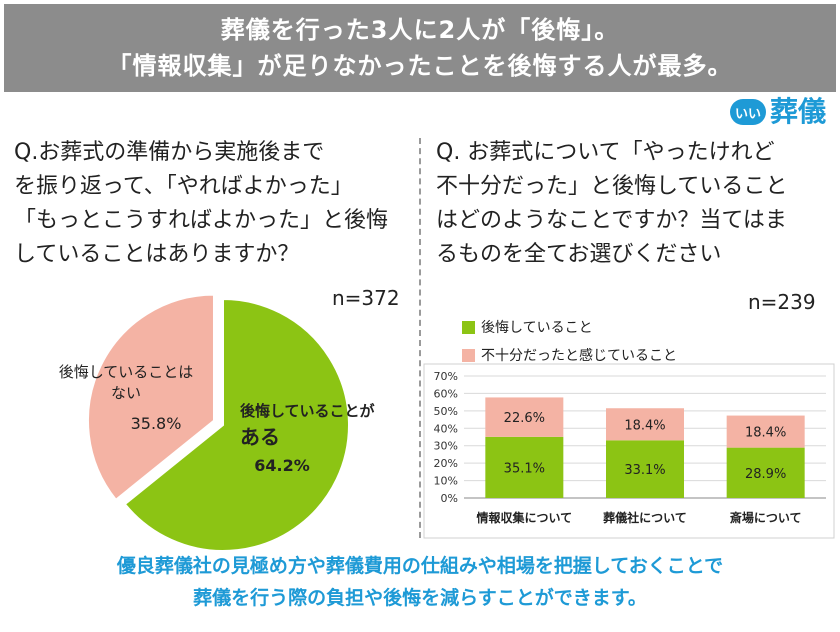 This screenshot has height=632, width=840. What do you see at coordinates (605, 152) in the screenshot?
I see `right-question-line: Q. お葬式について「やったけれど` at bounding box center [605, 152].